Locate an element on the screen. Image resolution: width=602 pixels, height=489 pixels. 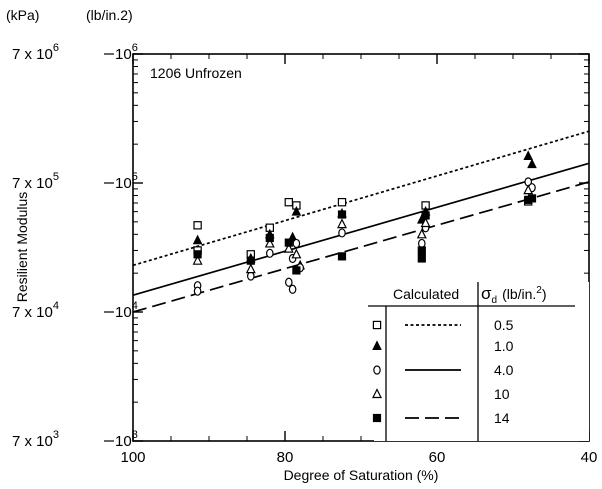
legend-marker-filled-square is located at coordinates (377, 418).